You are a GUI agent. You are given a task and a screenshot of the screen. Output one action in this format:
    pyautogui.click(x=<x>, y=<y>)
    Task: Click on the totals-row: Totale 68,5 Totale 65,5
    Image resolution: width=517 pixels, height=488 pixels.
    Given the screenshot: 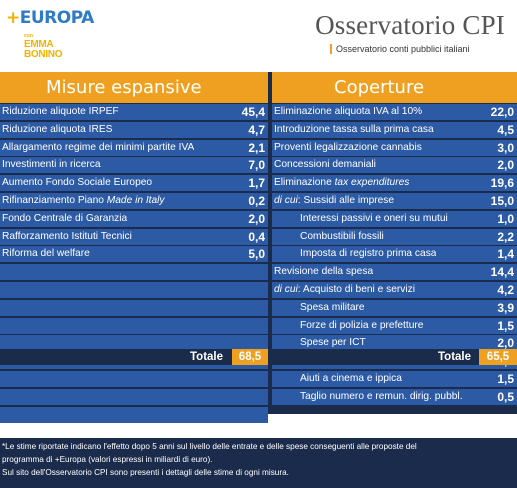 What is the action you would take?
    pyautogui.click(x=258, y=357)
    